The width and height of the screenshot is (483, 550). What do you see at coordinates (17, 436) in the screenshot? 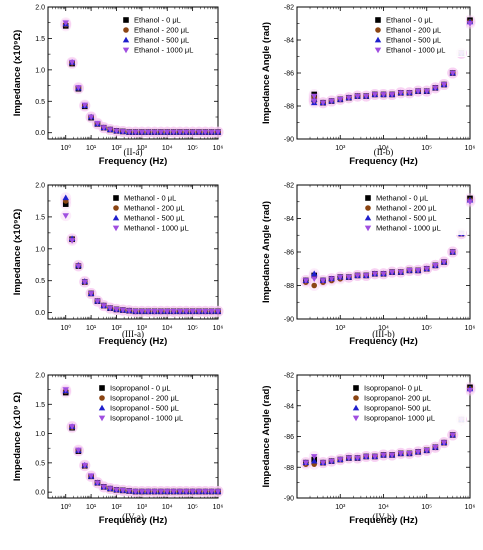
I see `y-axis-label: Impedance (x10⁹ Ω)` at bounding box center [17, 436].